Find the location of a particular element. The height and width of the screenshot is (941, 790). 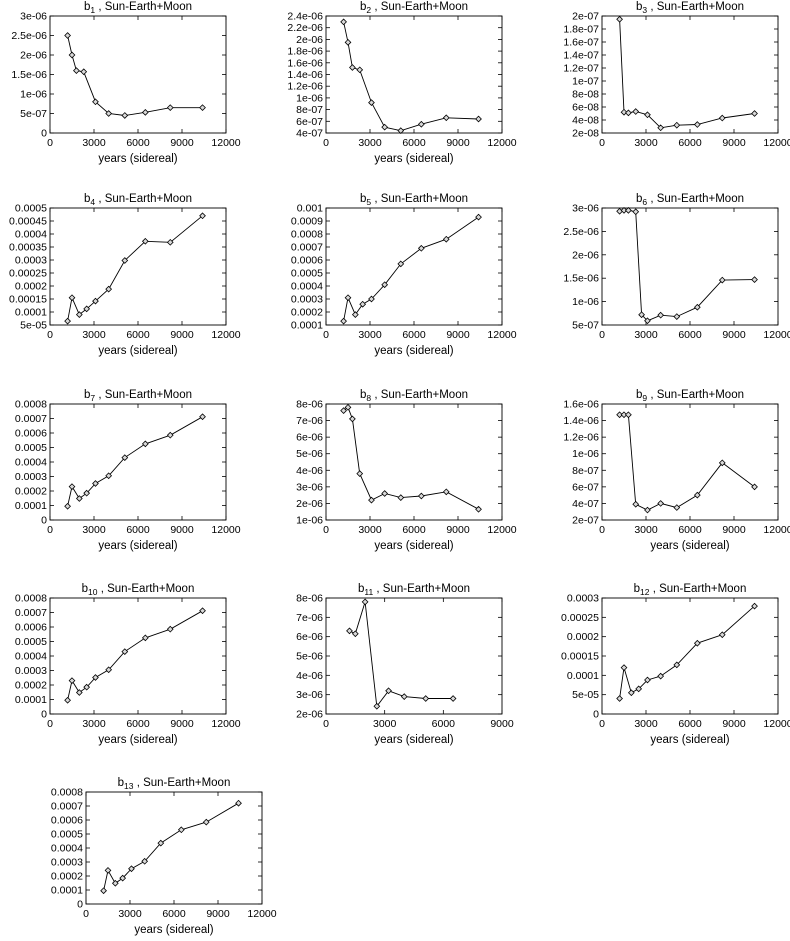

chart-title: b8 , Sun-Earth+Moon is located at coordinates (414, 396).